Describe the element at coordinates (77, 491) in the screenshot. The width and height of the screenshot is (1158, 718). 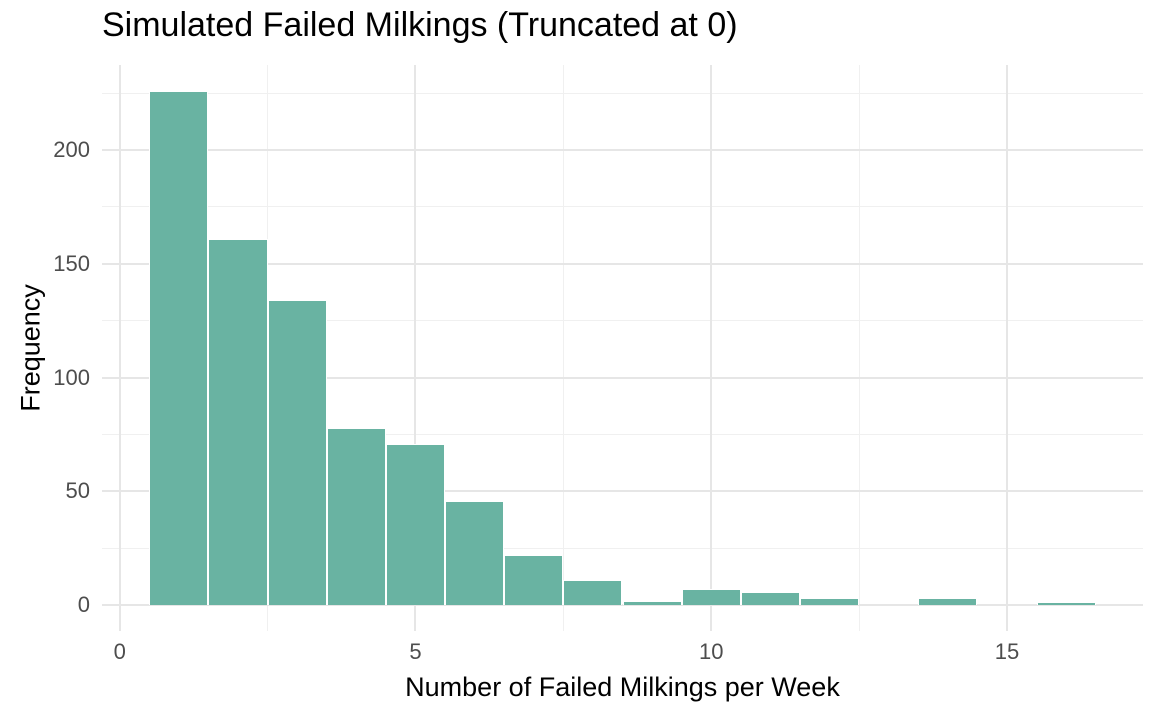
I see `y-tick-label-50: 50` at that location.